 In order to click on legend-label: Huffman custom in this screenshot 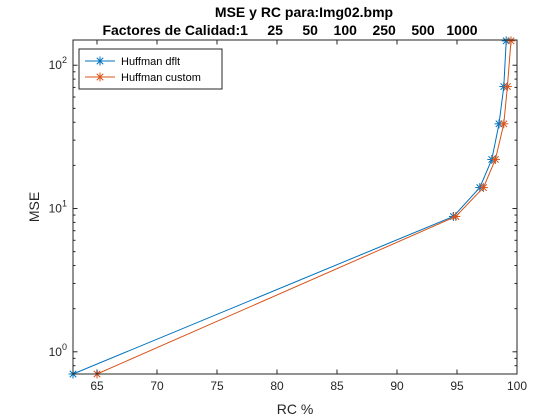, I will do `click(161, 78)`.